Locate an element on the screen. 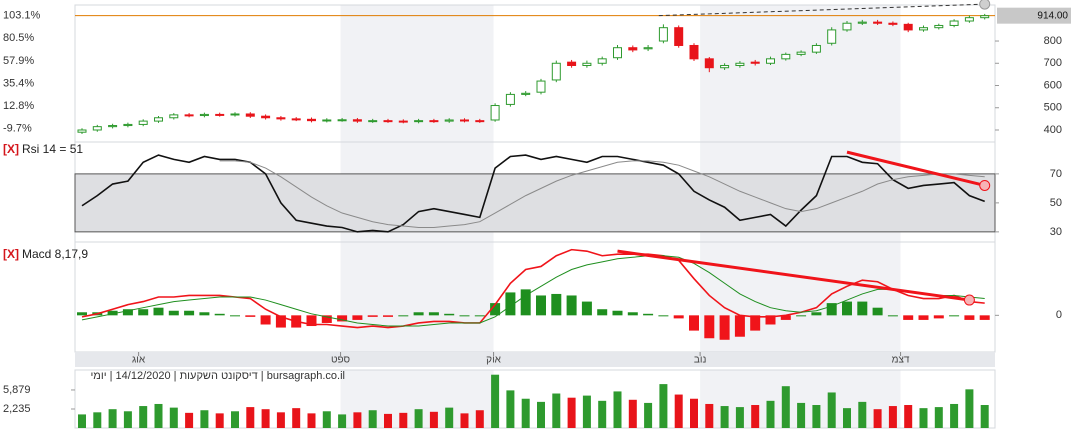 The image size is (1071, 429). rsi-label: Rsi 14 = 51 is located at coordinates (52, 149).